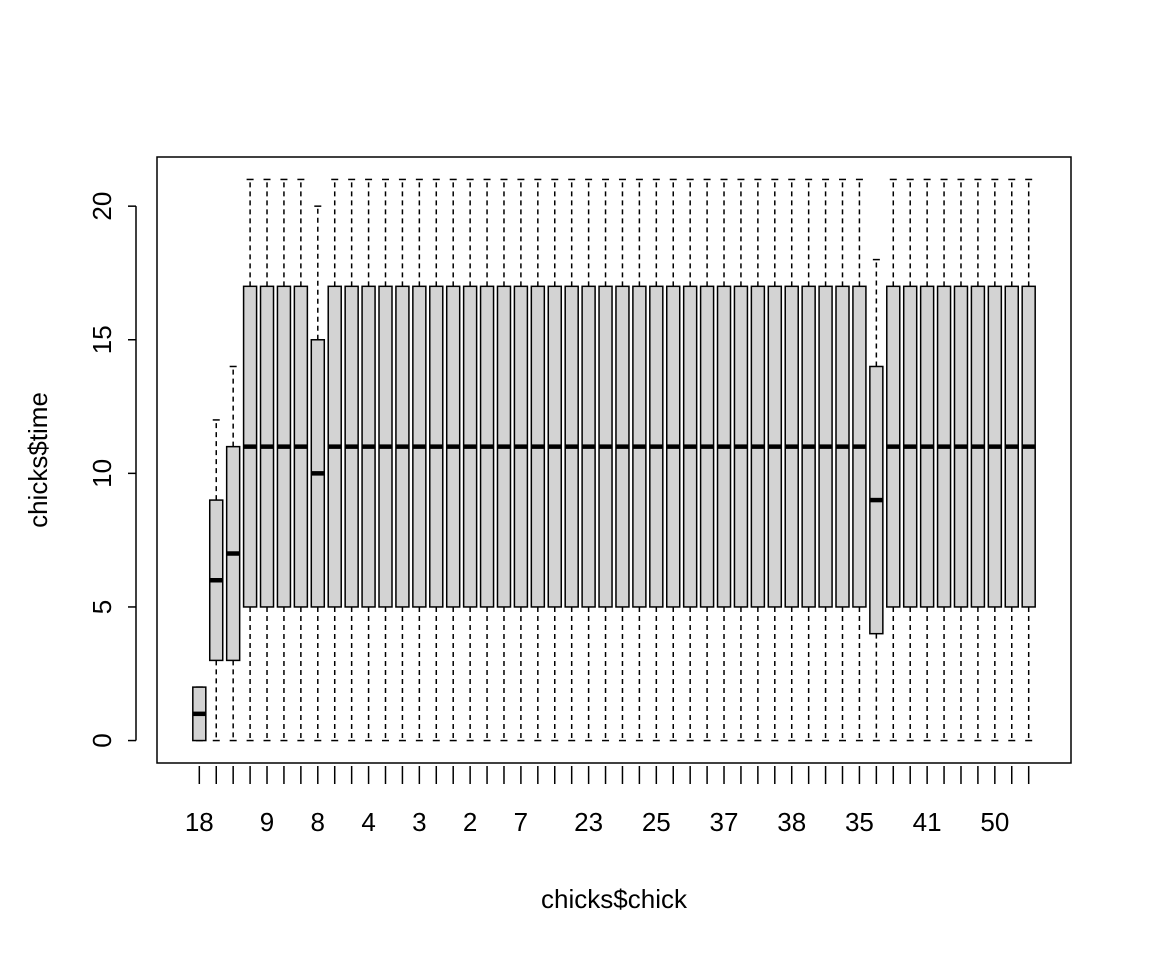  I want to click on y-tick-label: 10, so click(102, 473).